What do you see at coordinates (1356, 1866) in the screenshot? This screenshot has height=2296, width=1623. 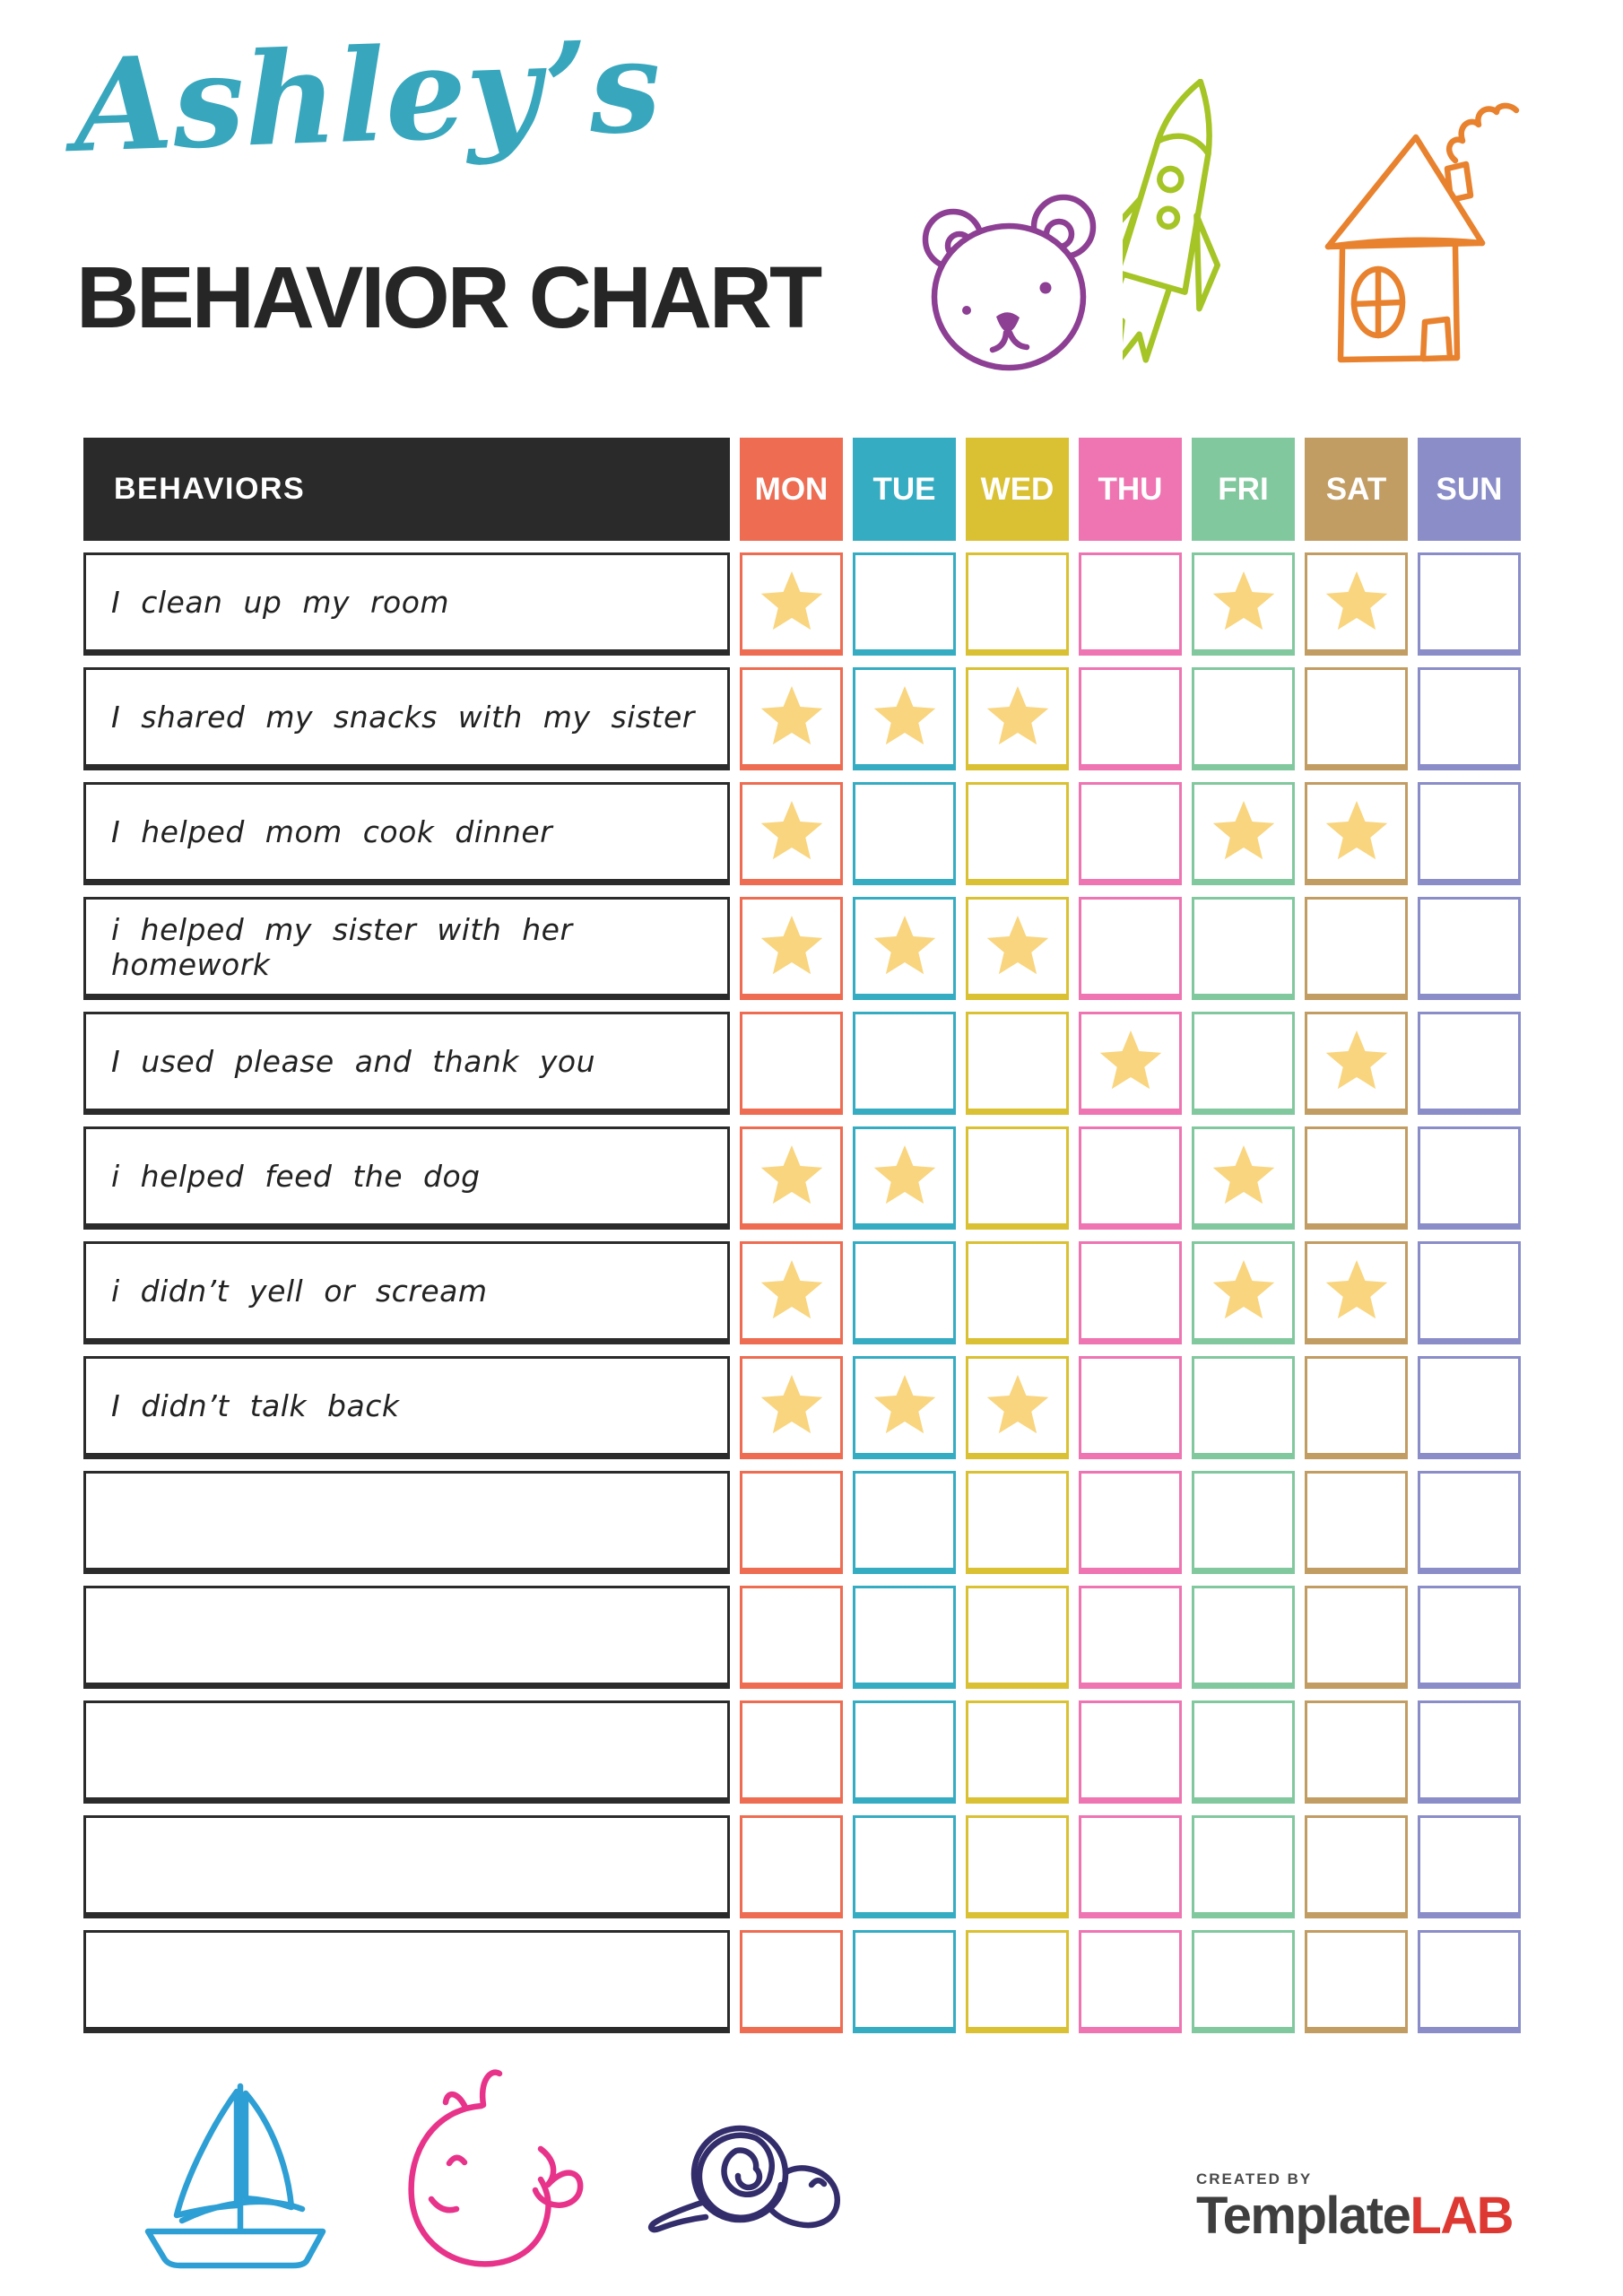 I see `day-cell-12-sat` at bounding box center [1356, 1866].